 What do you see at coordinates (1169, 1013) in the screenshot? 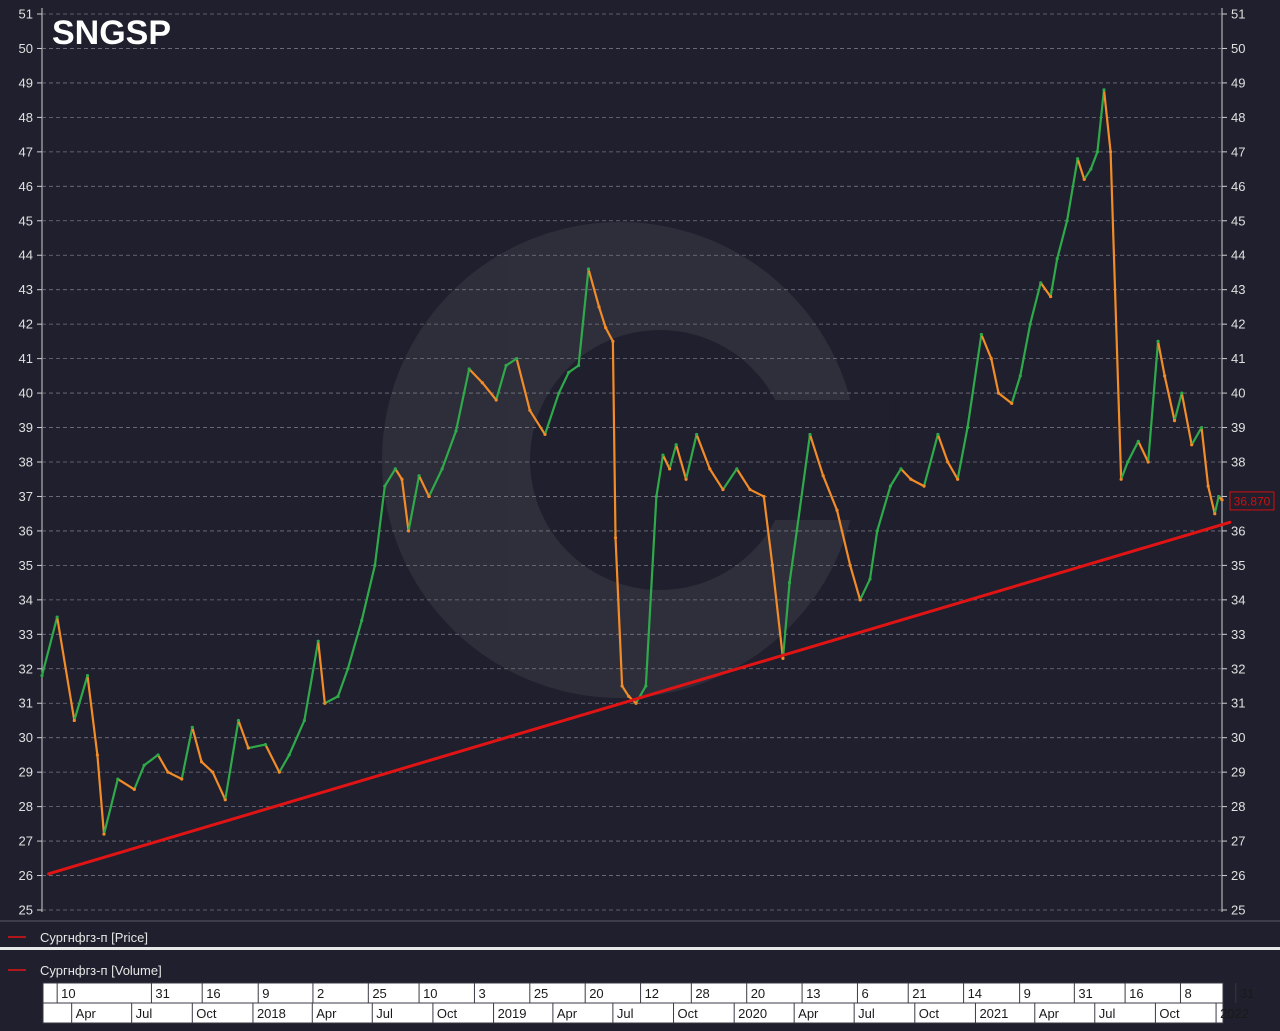
I see `timeline-month-label: Oct` at bounding box center [1169, 1013].